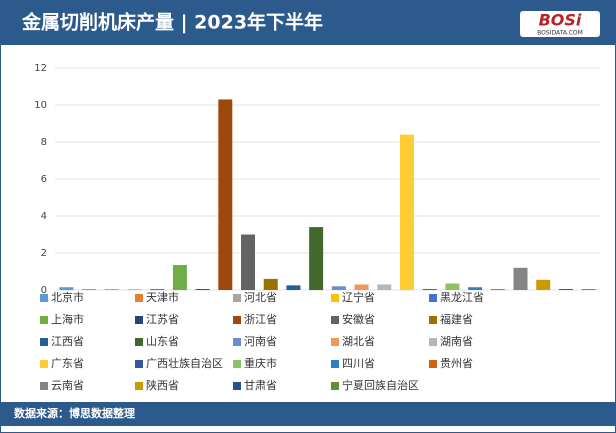  Describe the element at coordinates (456, 341) in the screenshot. I see `legend-label: 湖南省` at that location.